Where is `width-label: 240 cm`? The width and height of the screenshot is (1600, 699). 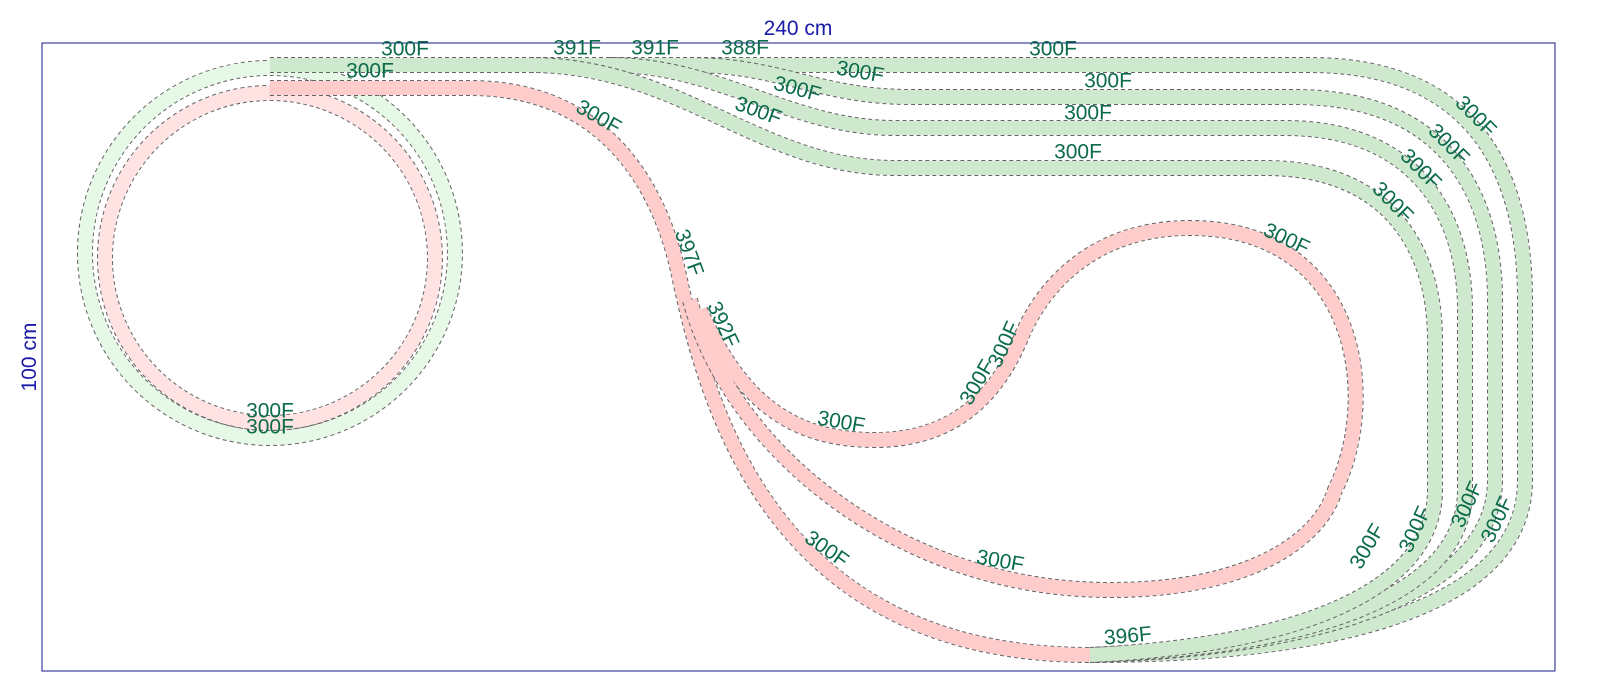 width-label: 240 cm is located at coordinates (798, 28).